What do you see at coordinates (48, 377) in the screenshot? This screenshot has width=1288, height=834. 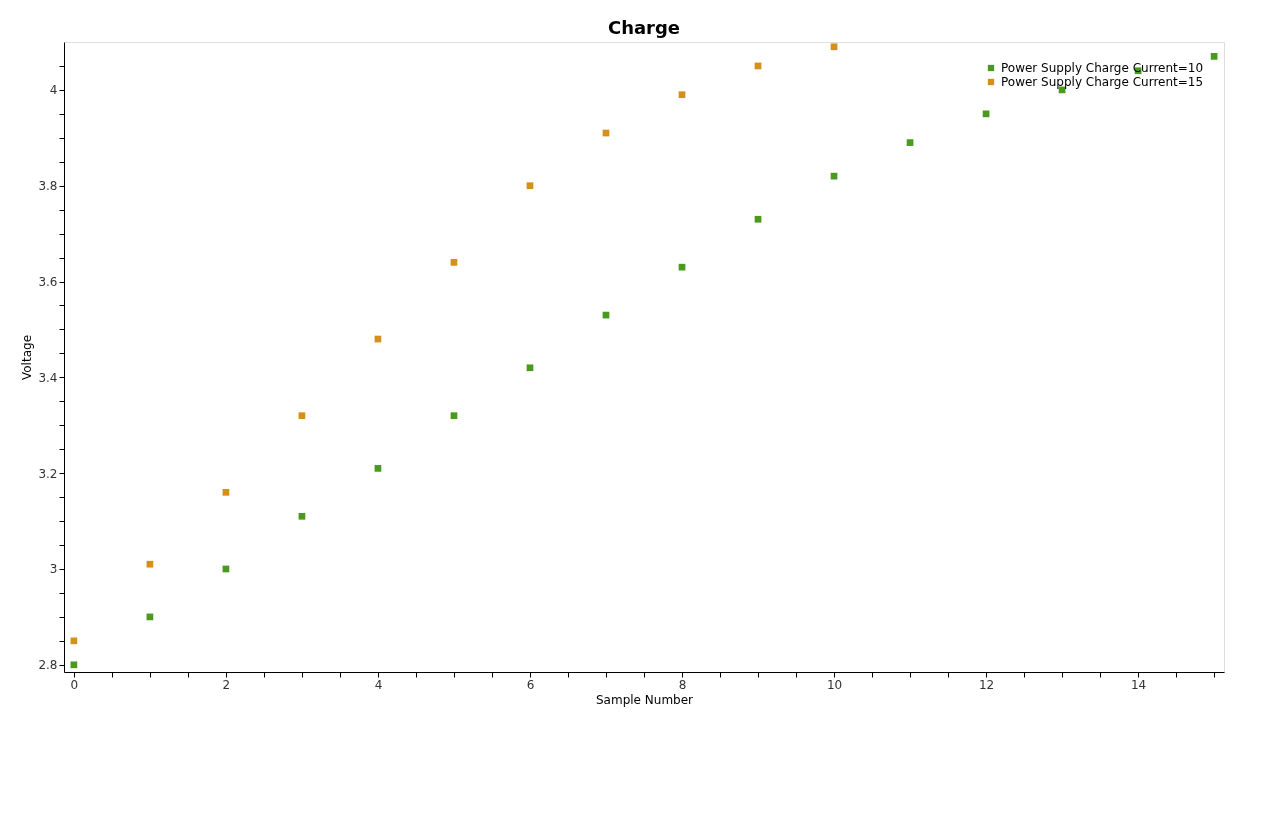 I see `y-tick-label: 3.4` at bounding box center [48, 377].